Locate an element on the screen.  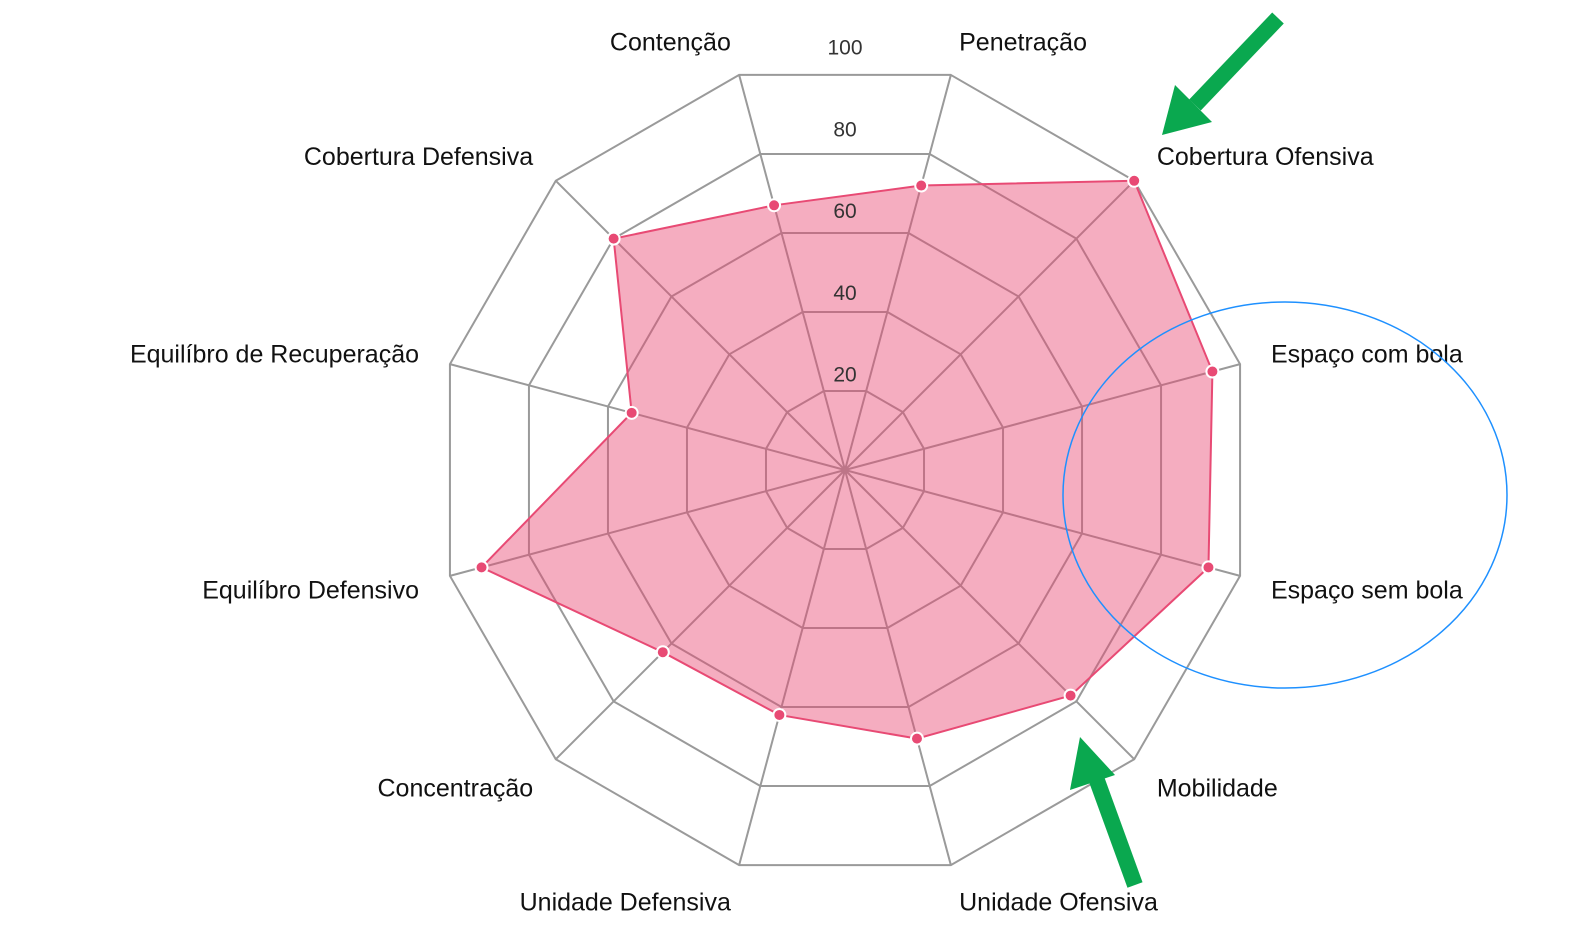
arrow-bottom is located at coordinates (1106, 812).